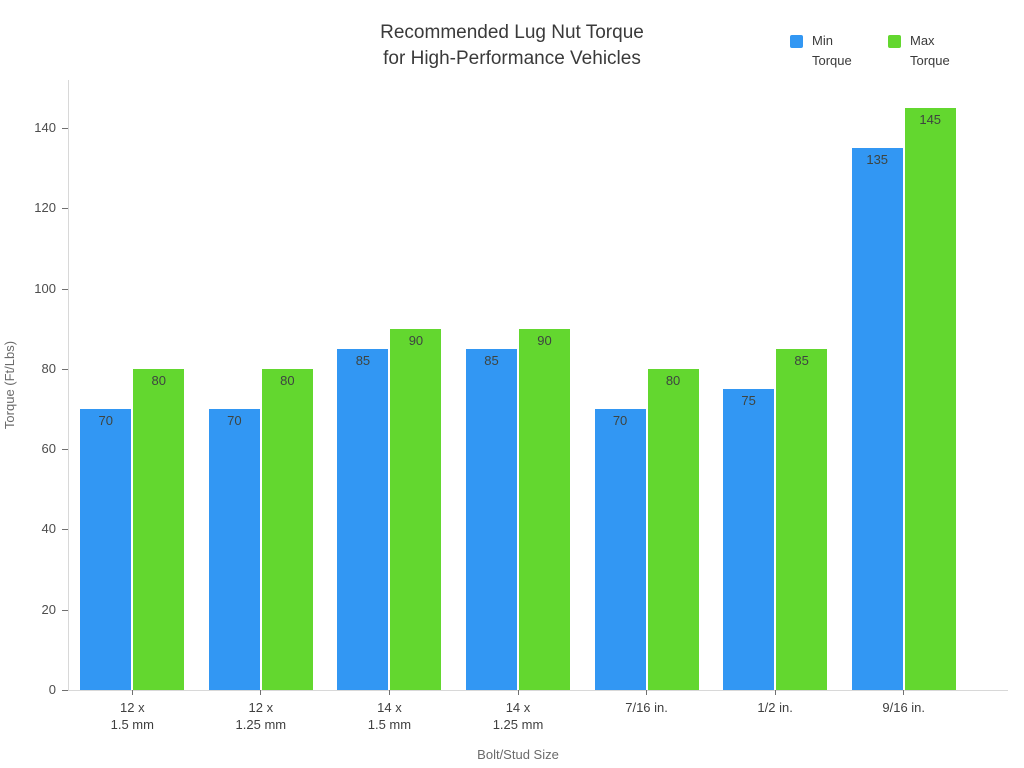 This screenshot has height=768, width=1024. What do you see at coordinates (538, 690) in the screenshot?
I see `x-axis-line` at bounding box center [538, 690].